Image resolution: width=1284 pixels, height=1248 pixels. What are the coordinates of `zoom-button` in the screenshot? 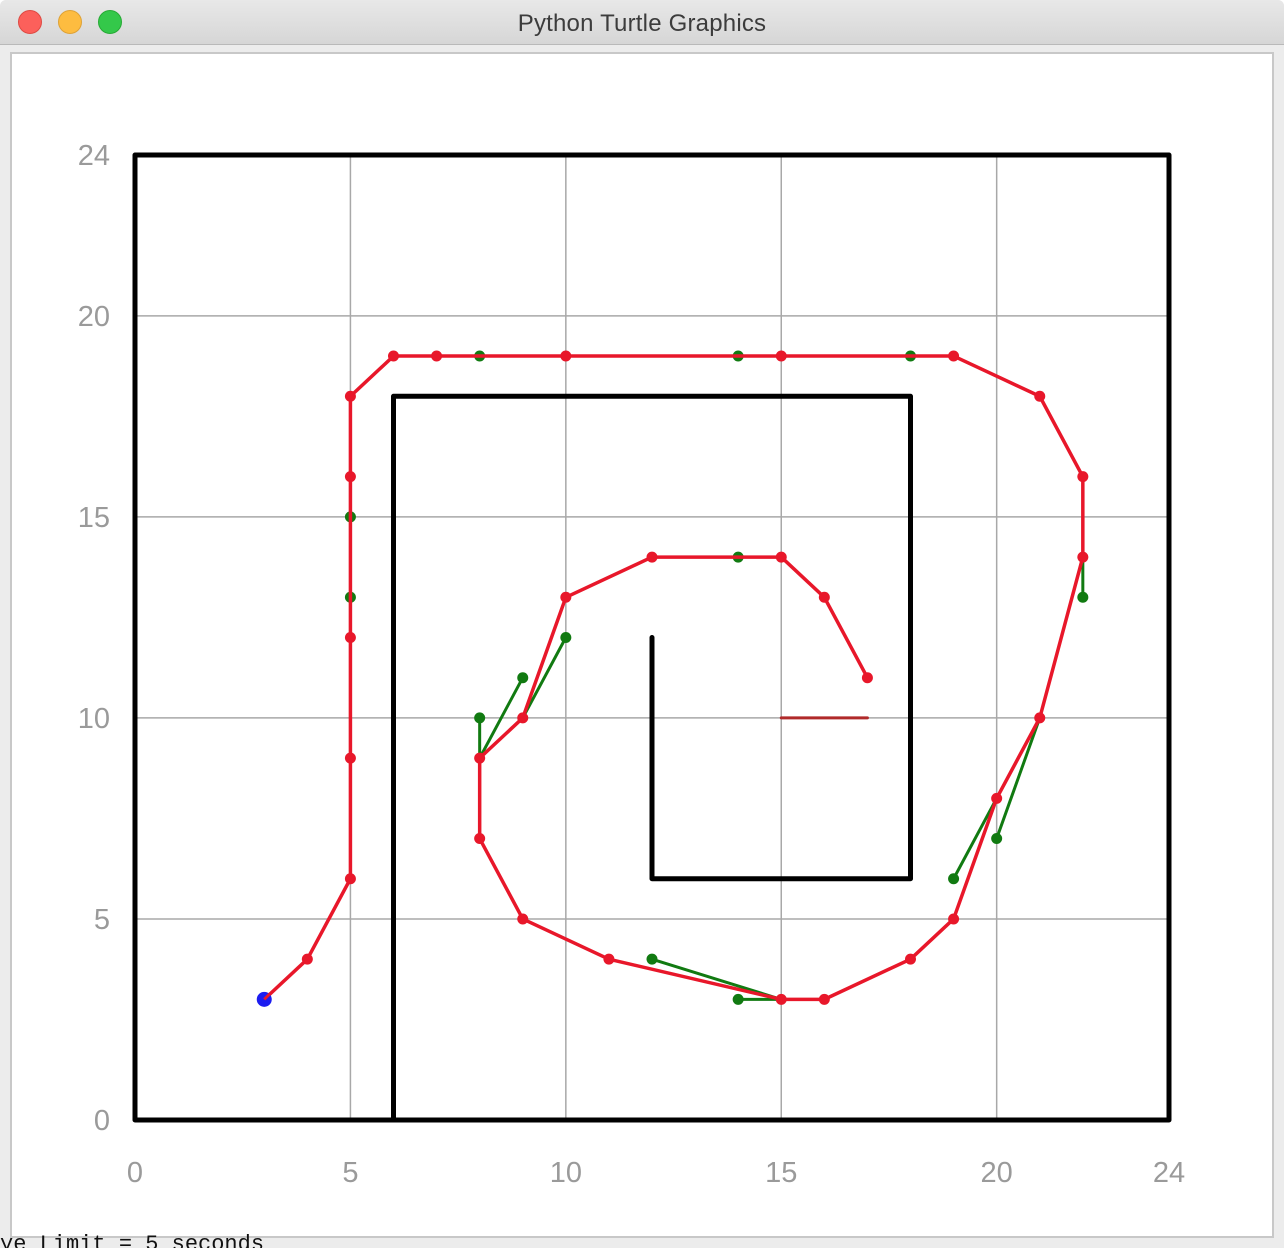 It's located at (110, 22).